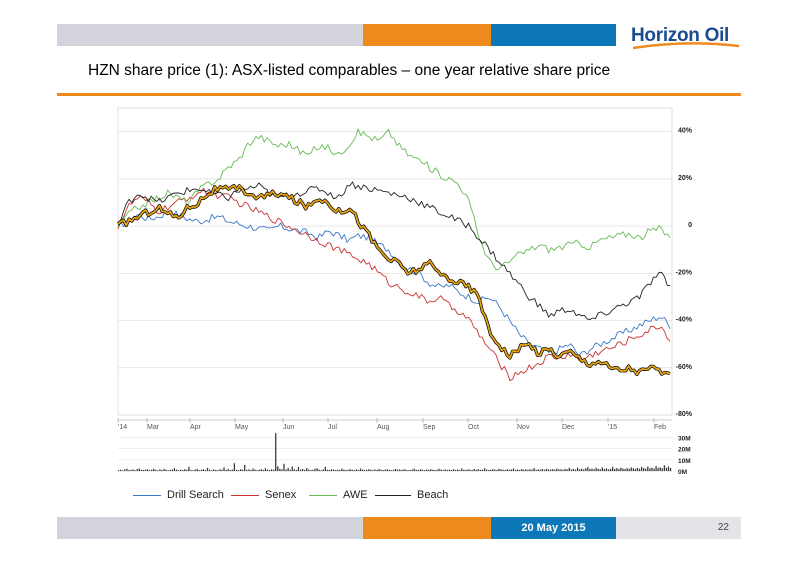 The width and height of the screenshot is (800, 565). What do you see at coordinates (195, 495) in the screenshot?
I see `legend-label-drill-search: Drill Search` at bounding box center [195, 495].